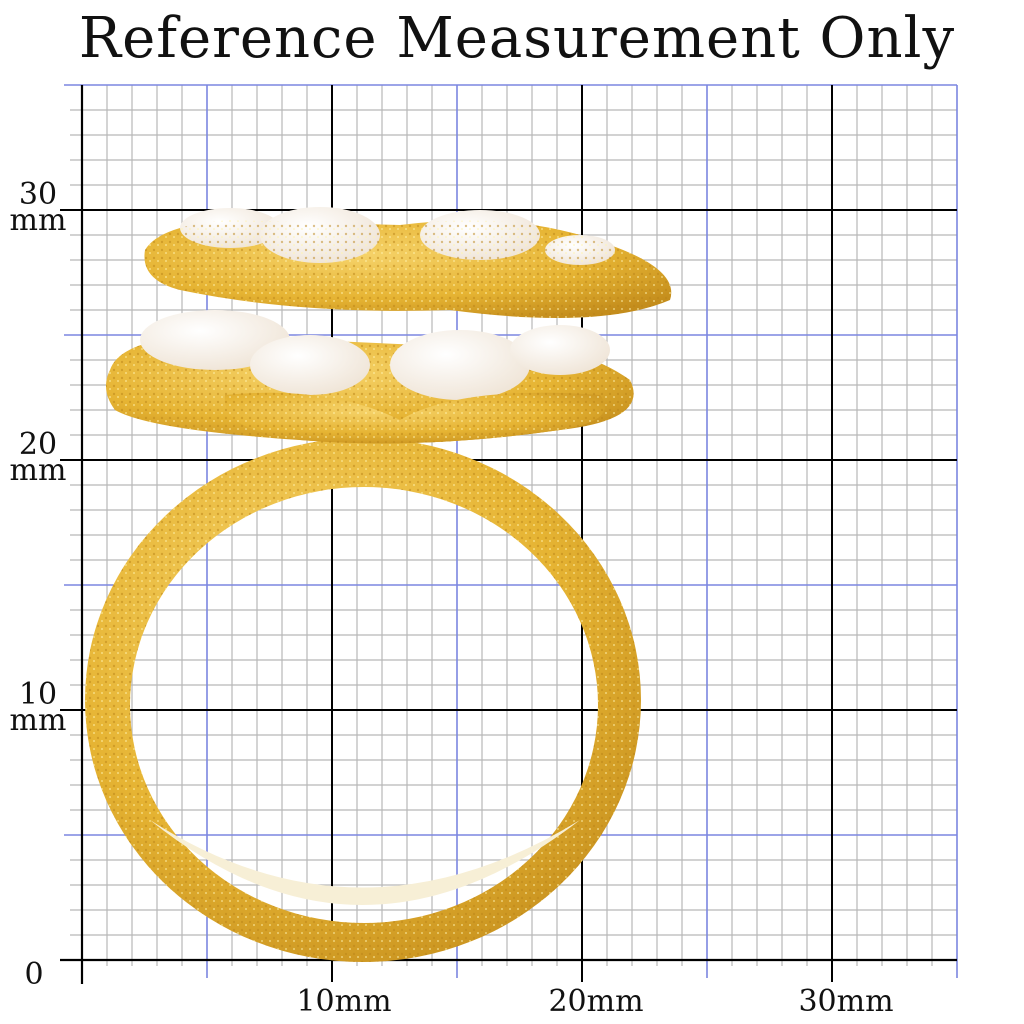  I want to click on flower-bottom-layer, so click(370, 377).